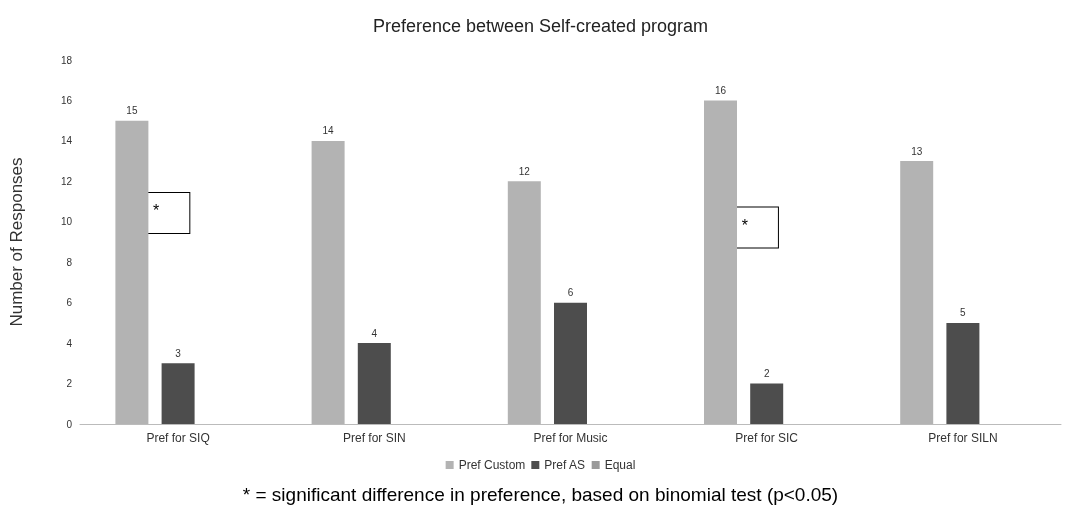 Image resolution: width=1081 pixels, height=514 pixels. I want to click on legend-label: Pref AS, so click(565, 465).